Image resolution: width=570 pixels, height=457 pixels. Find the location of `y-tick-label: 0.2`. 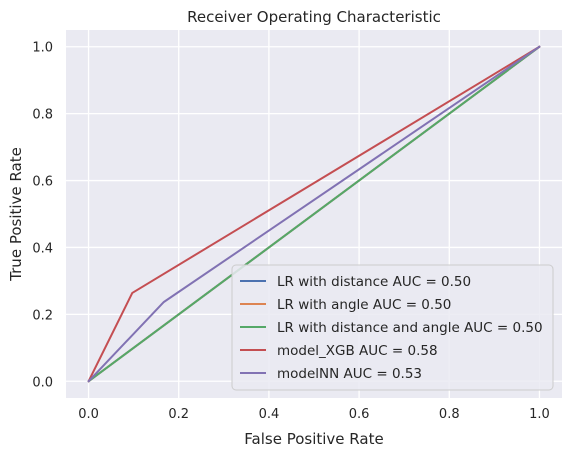

y-tick-label: 0.2 is located at coordinates (42, 315).